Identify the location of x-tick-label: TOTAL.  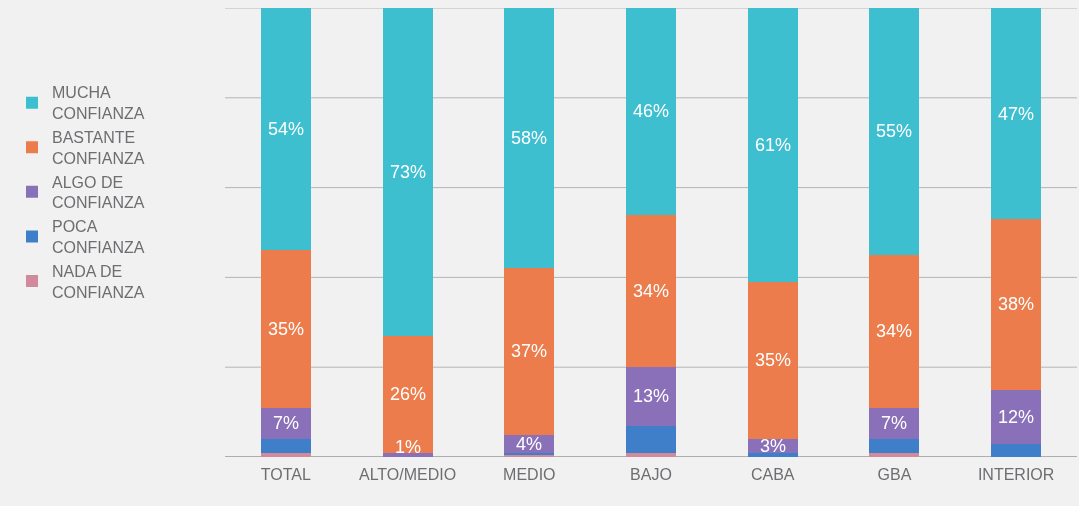
(285, 474).